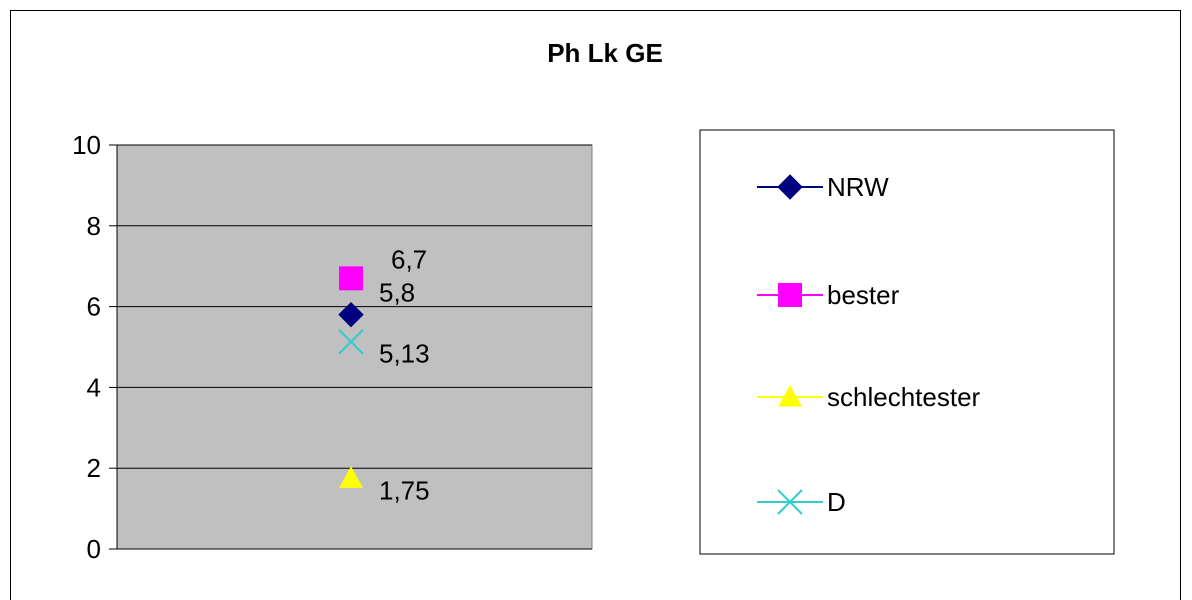 The height and width of the screenshot is (600, 1192). Describe the element at coordinates (94, 549) in the screenshot. I see `y-tick-label: 0` at that location.